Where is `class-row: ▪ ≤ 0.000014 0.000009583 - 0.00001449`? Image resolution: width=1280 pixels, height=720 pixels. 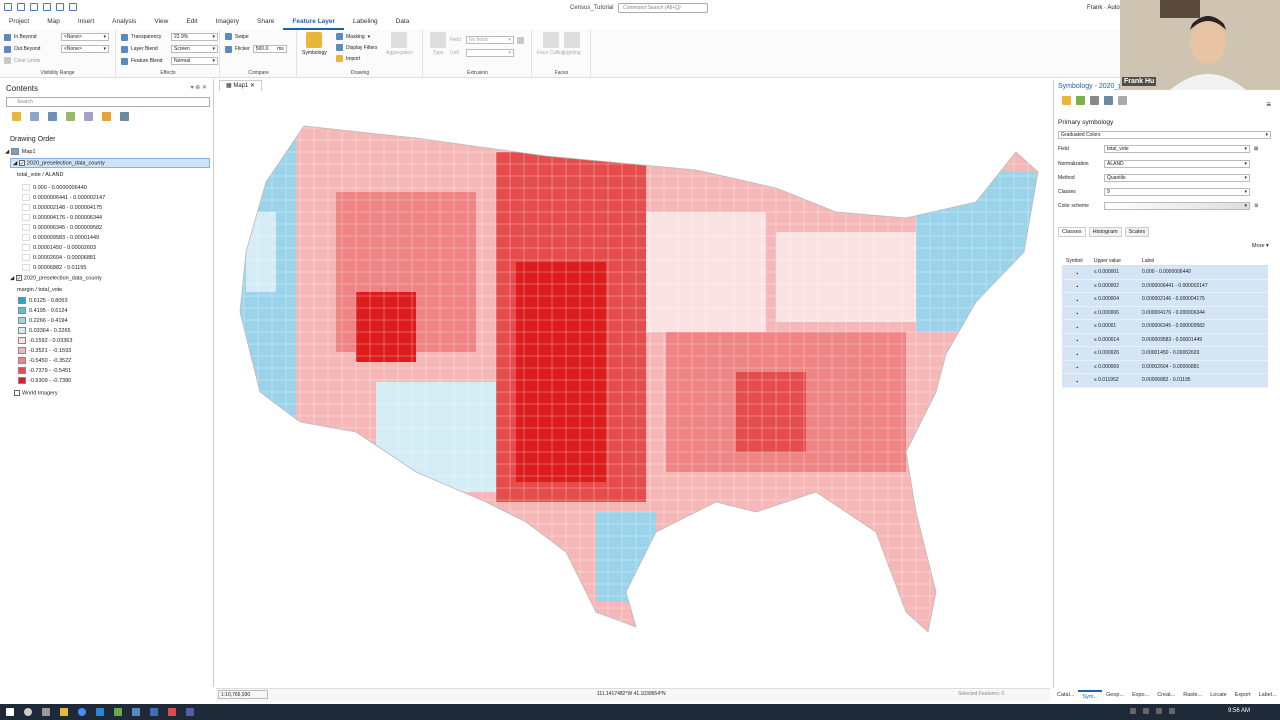
class-row: ▪ ≤ 0.000014 0.000009583 - 0.00001449 is located at coordinates (1165, 340).